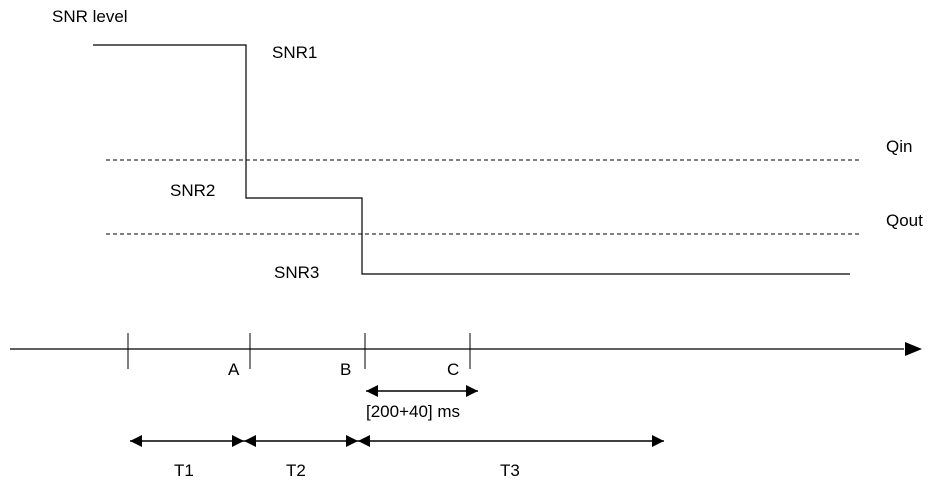  I want to click on mark-b-label: B, so click(345, 369).